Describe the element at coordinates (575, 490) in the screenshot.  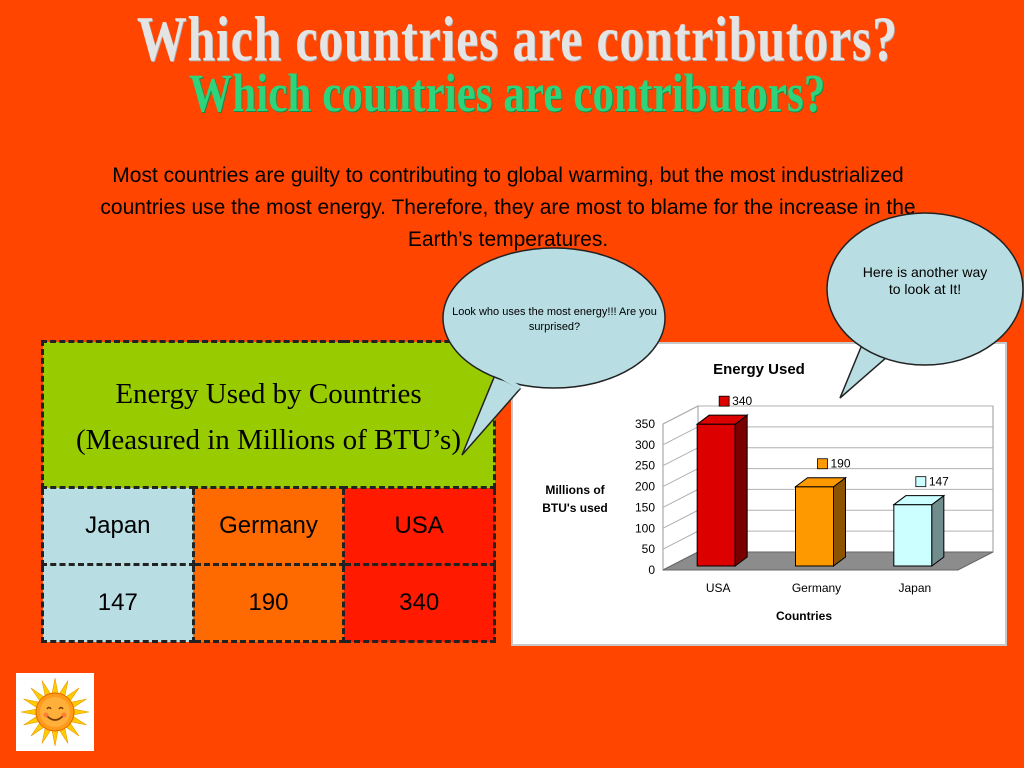
I see `y-axis-label-line1: Millions of` at that location.